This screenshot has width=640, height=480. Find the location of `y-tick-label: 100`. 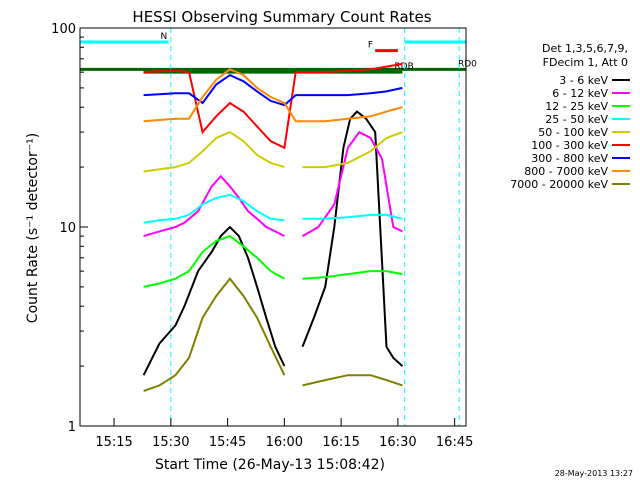

y-tick-label: 100 is located at coordinates (63, 29).